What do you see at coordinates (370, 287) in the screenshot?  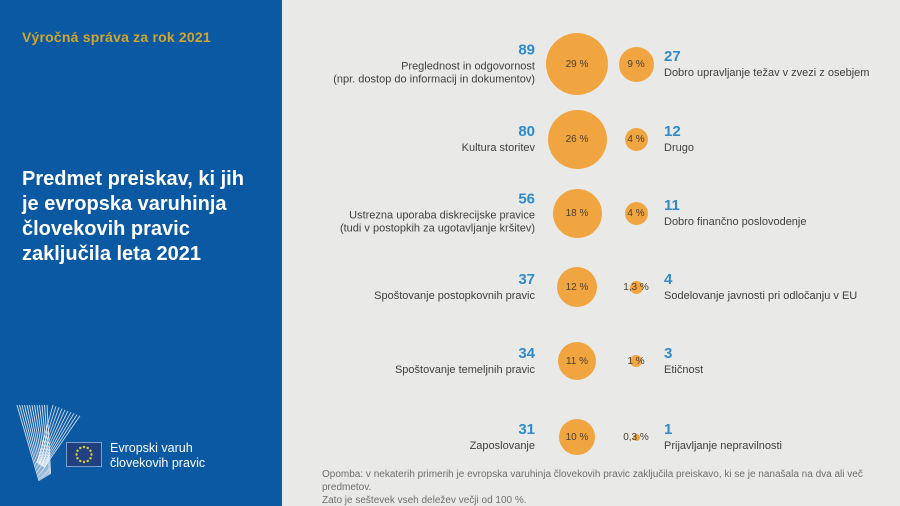 I see `left-category: 37 Spoštovanje postopkovnih pravic` at bounding box center [370, 287].